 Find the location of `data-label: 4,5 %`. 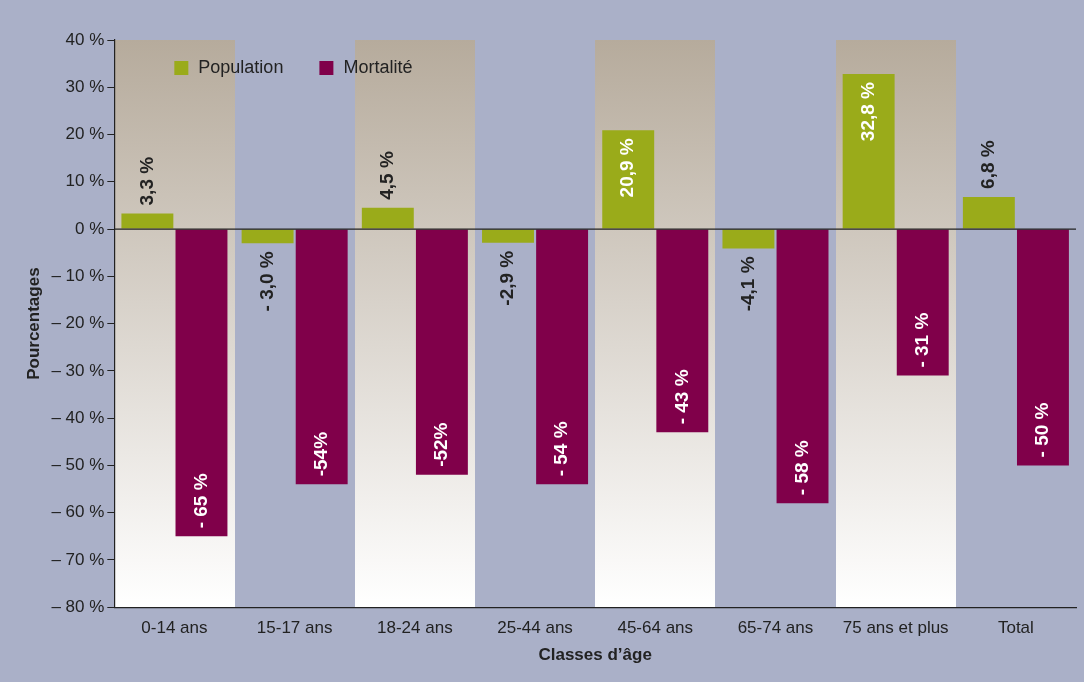

data-label: 4,5 % is located at coordinates (387, 175).